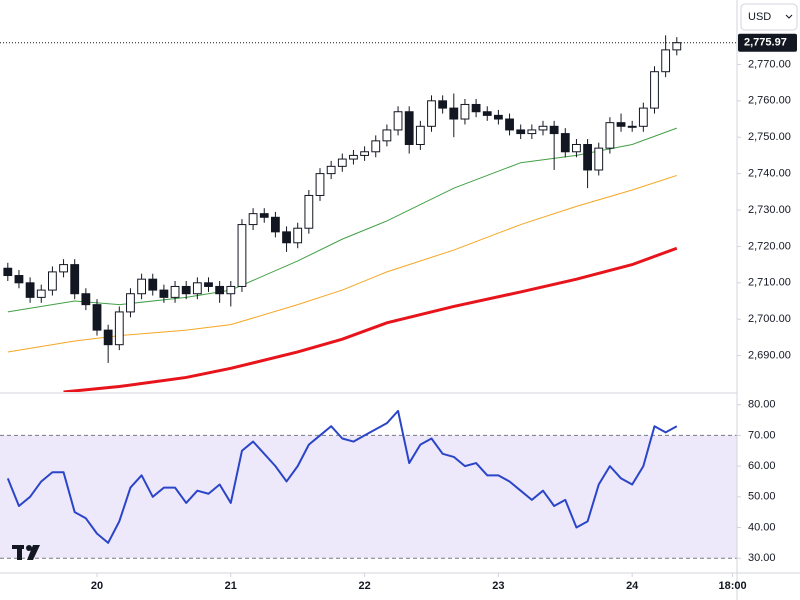  Describe the element at coordinates (762, 435) in the screenshot. I see `y-tick-label: 70.00` at that location.